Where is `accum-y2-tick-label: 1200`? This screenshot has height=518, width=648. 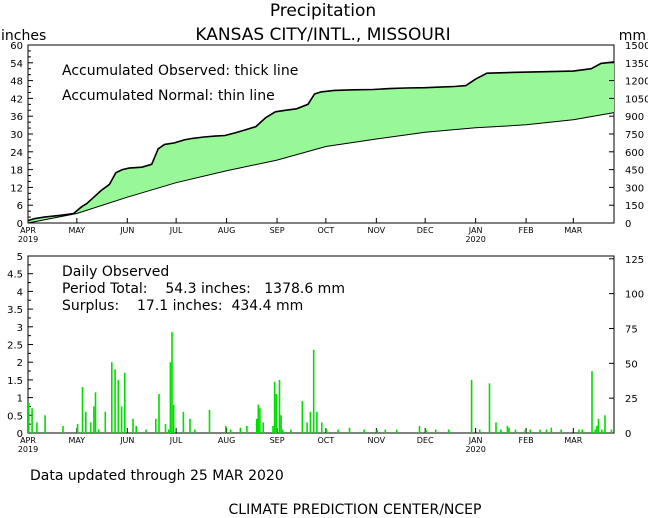 accum-y2-tick-label: 1200 is located at coordinates (636, 82).